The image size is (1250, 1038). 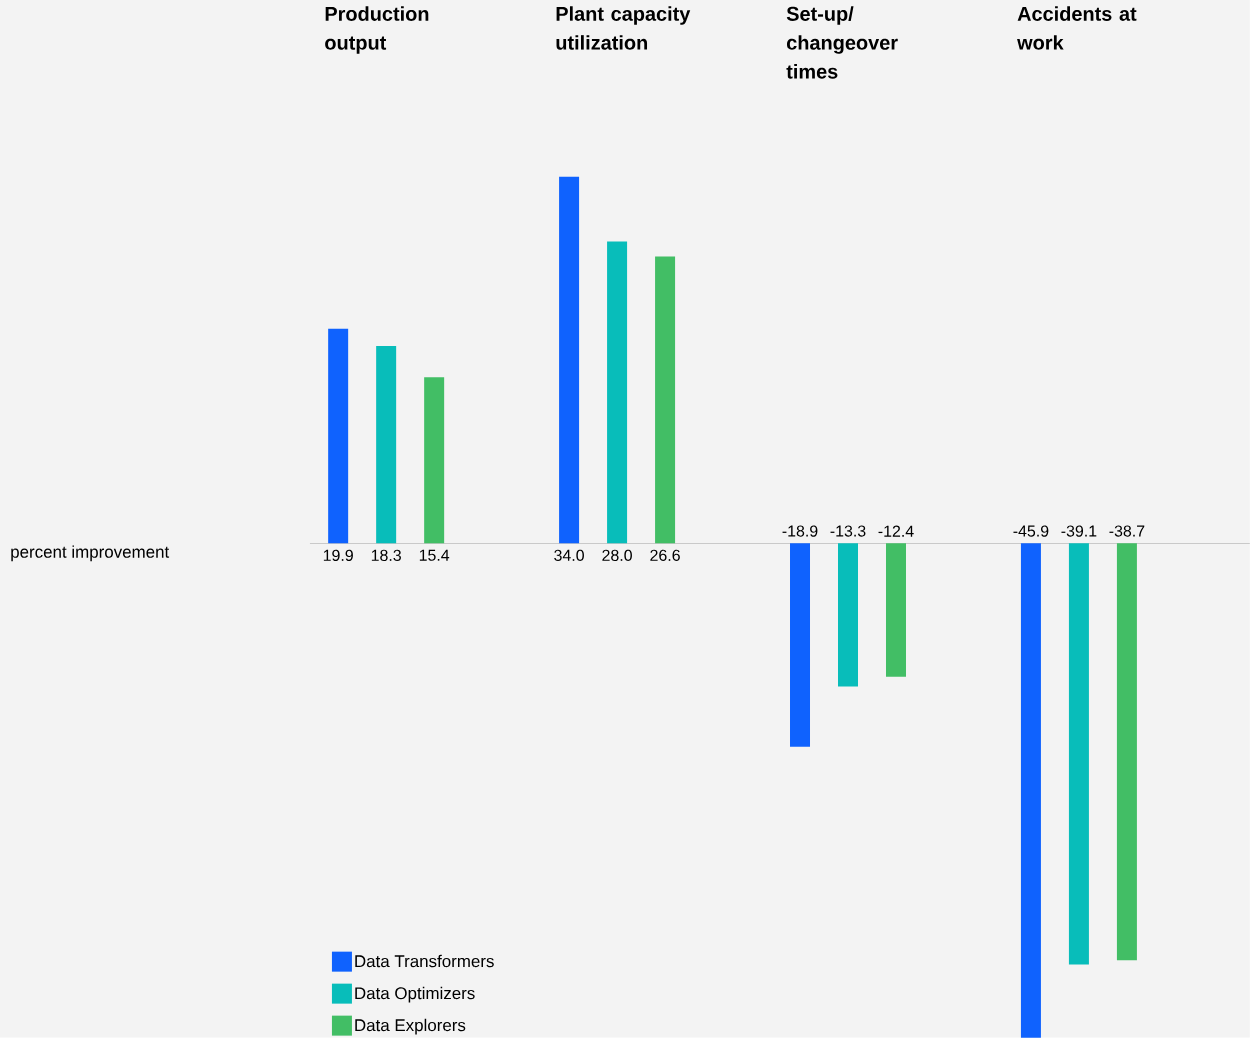 I want to click on legend-label: Data Transformers, so click(x=424, y=961).